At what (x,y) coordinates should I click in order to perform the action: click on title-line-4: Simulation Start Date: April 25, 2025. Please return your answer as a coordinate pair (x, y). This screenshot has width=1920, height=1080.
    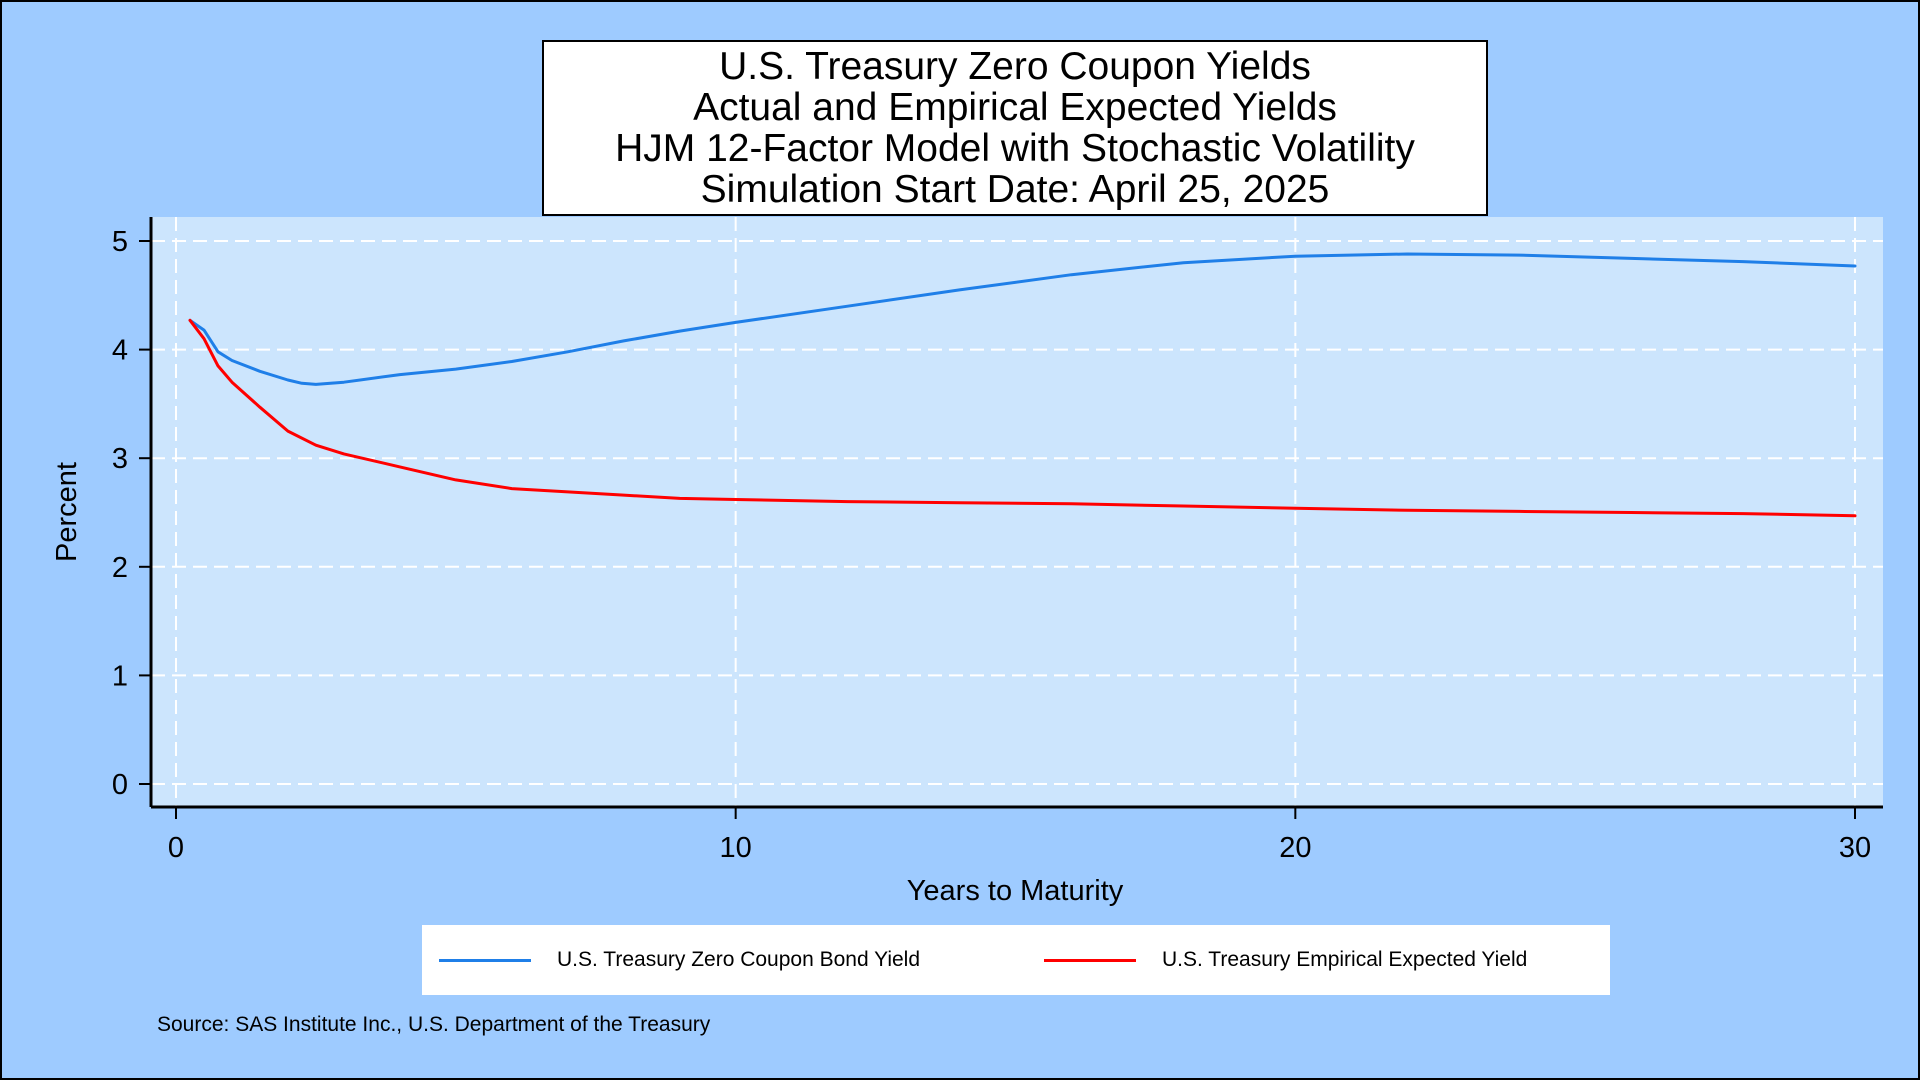
    Looking at the image, I should click on (1015, 189).